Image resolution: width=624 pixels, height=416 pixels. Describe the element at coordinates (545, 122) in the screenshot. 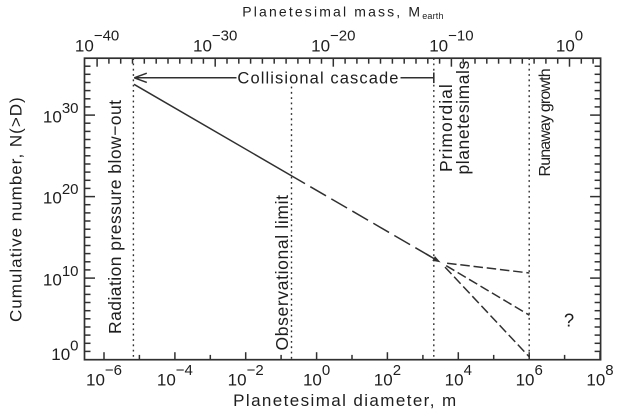

I see `svg-text: Runaway growth` at that location.